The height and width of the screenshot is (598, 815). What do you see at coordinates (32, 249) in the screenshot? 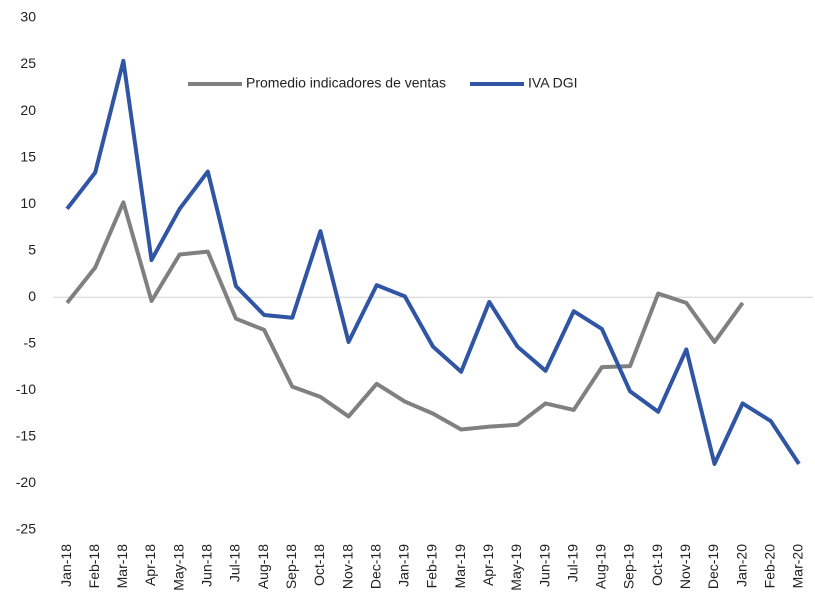
I see `y-tick-label: 5` at bounding box center [32, 249].